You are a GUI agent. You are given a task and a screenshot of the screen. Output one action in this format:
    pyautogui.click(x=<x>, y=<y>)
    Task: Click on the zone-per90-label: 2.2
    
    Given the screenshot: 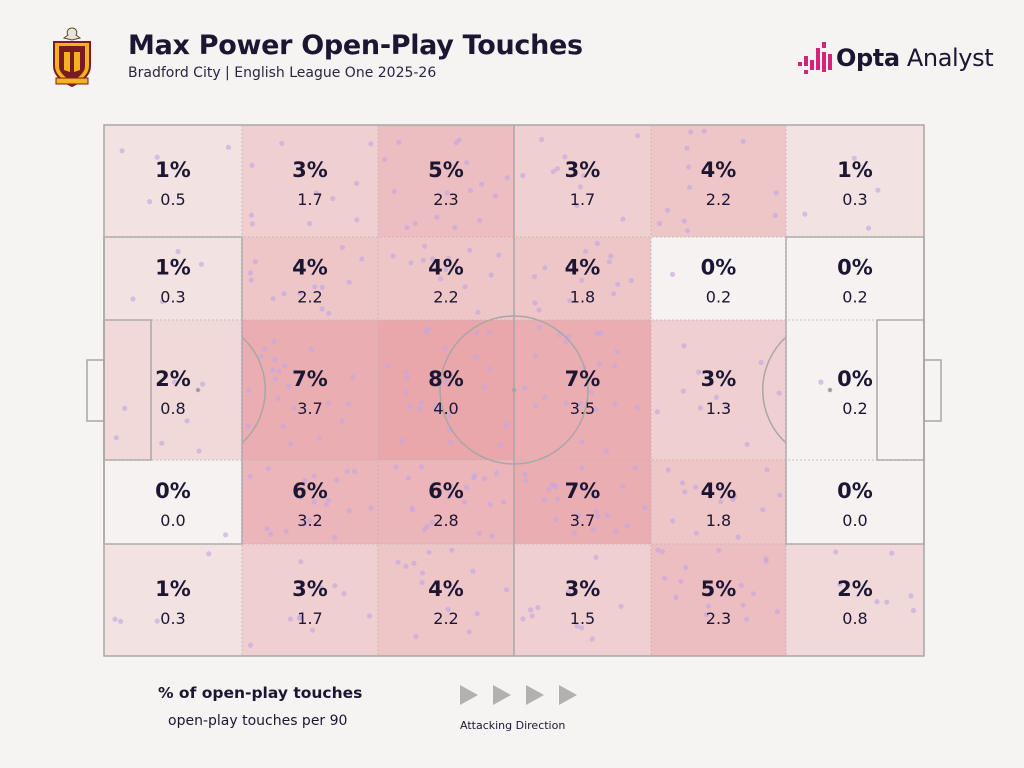 What is the action you would take?
    pyautogui.click(x=309, y=297)
    